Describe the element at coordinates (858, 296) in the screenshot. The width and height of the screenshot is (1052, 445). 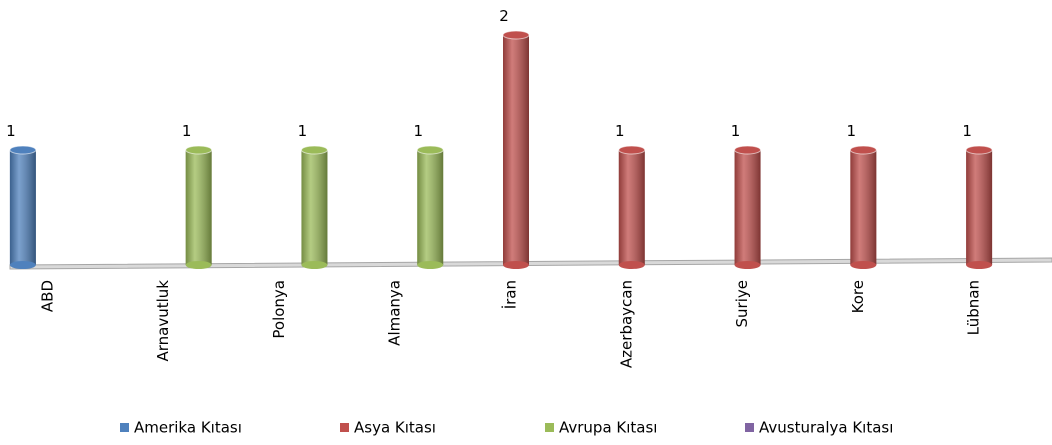
I see `x-tick-label: Kore` at that location.